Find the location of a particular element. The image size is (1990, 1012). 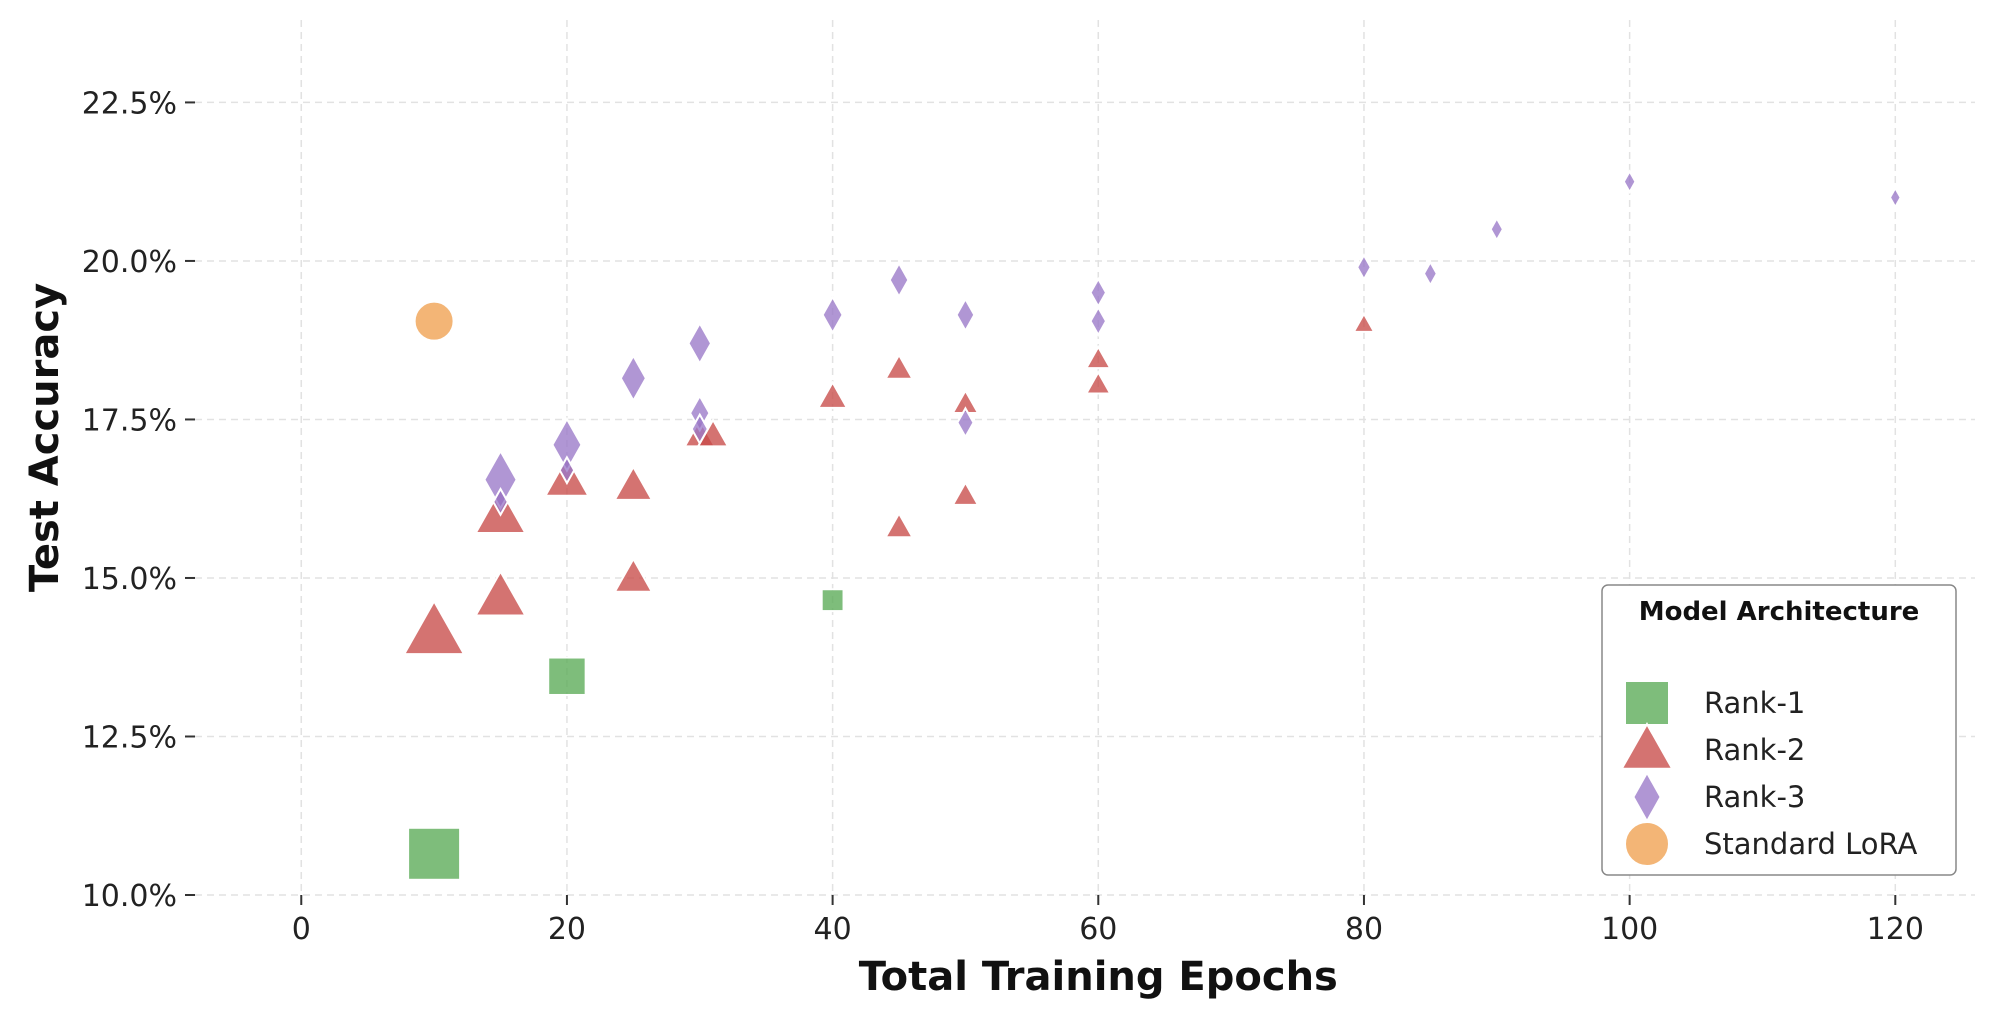

legend-label: Standard LoRA is located at coordinates (1811, 844).